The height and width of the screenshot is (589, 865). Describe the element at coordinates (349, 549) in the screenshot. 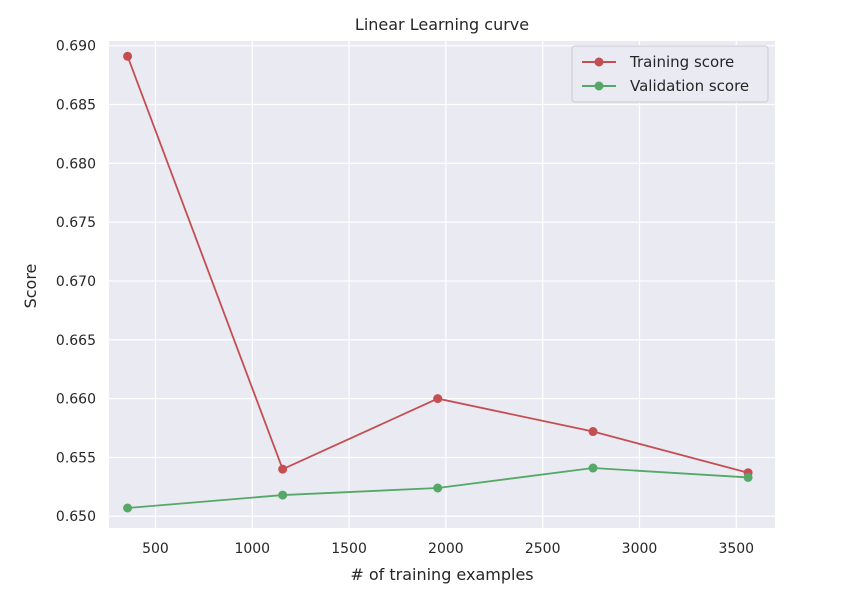

I see `x-tick-label: 1500` at that location.